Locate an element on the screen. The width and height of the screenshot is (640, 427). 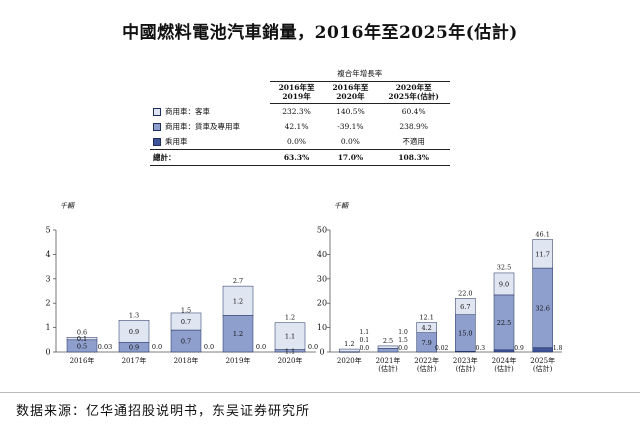
legend-label: 乘用車 is located at coordinates (176, 141).